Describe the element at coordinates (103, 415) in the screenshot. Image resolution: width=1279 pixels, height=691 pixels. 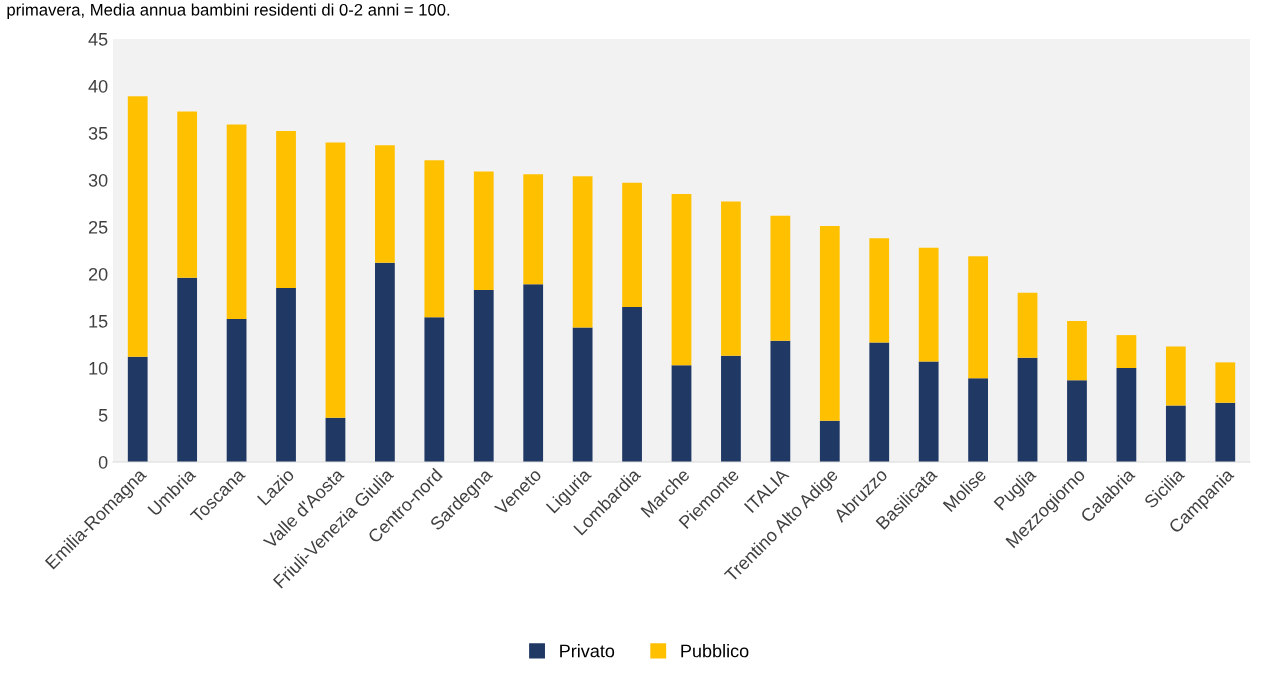
I see `y-tick-label: 5` at that location.